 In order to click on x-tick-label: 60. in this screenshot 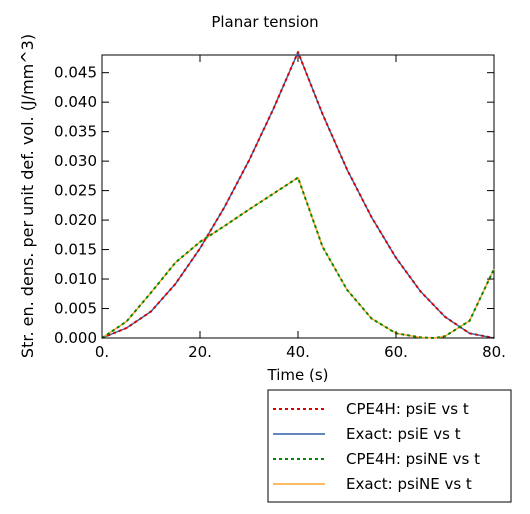, I will do `click(396, 352)`.